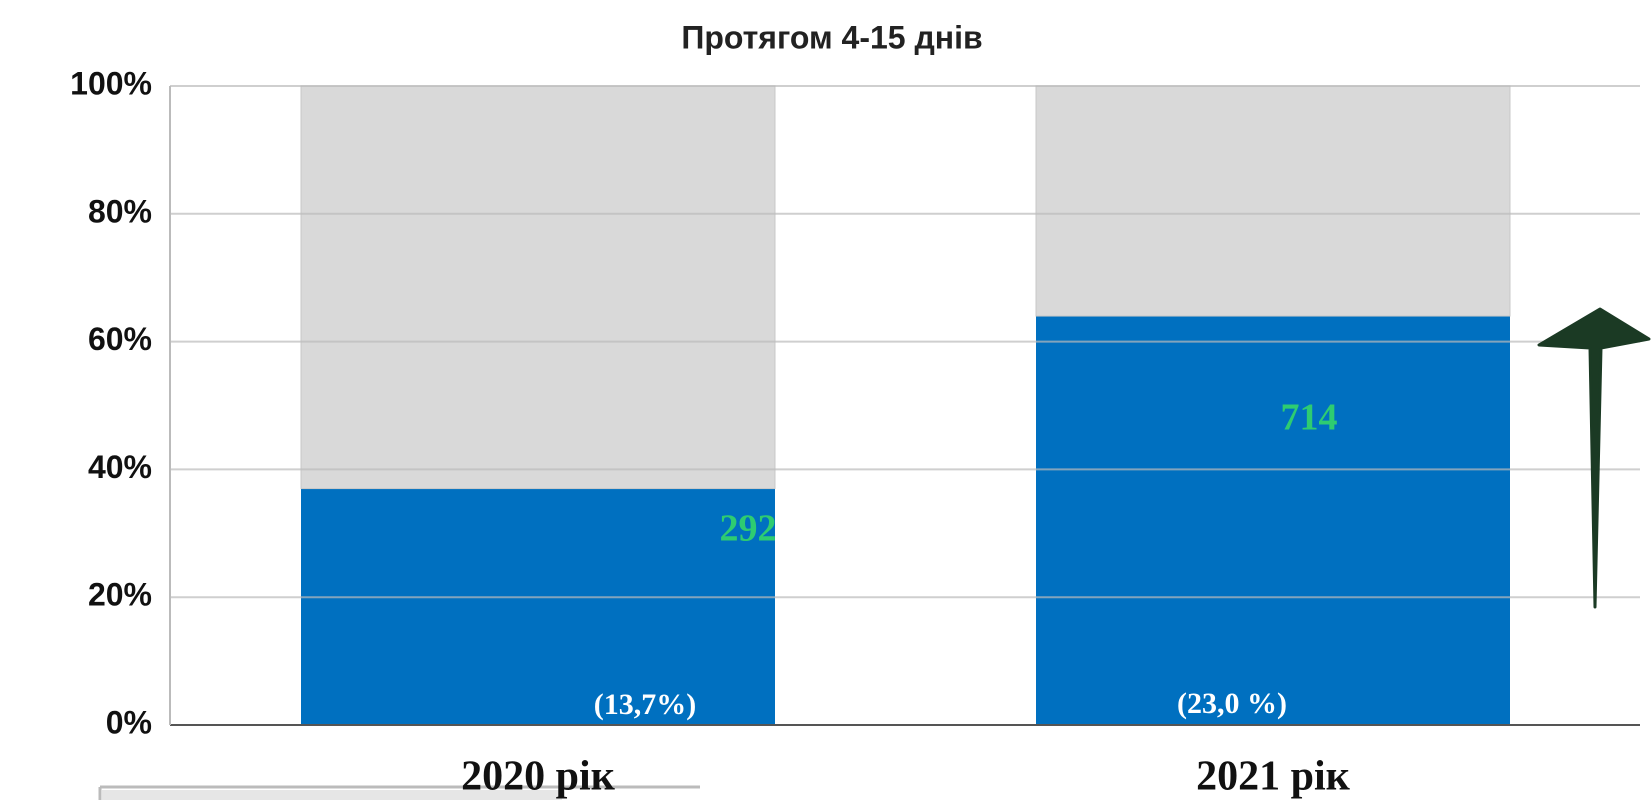  What do you see at coordinates (120, 339) in the screenshot?
I see `y-tick-label: 60%` at bounding box center [120, 339].